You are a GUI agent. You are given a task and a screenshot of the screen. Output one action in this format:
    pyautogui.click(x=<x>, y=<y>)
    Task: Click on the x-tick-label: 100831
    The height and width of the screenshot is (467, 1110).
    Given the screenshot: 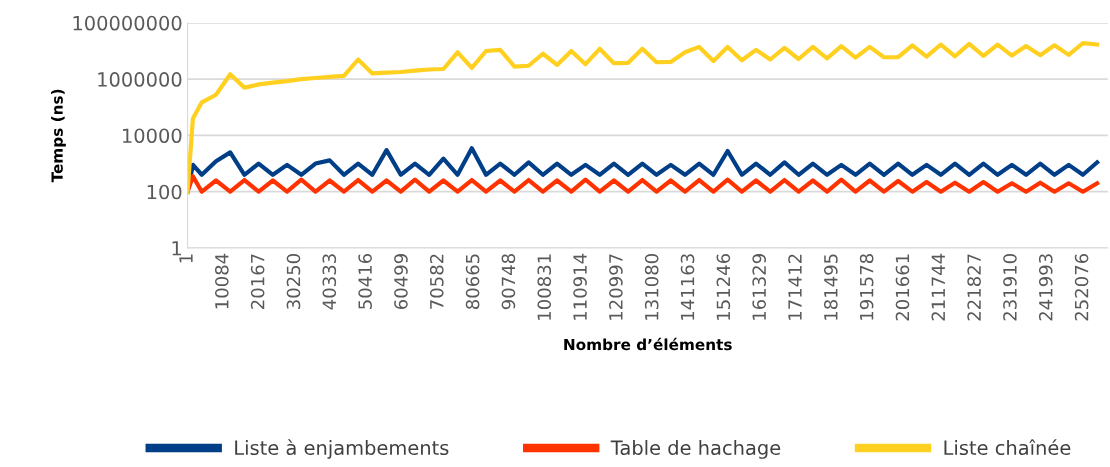 What is the action you would take?
    pyautogui.click(x=544, y=287)
    